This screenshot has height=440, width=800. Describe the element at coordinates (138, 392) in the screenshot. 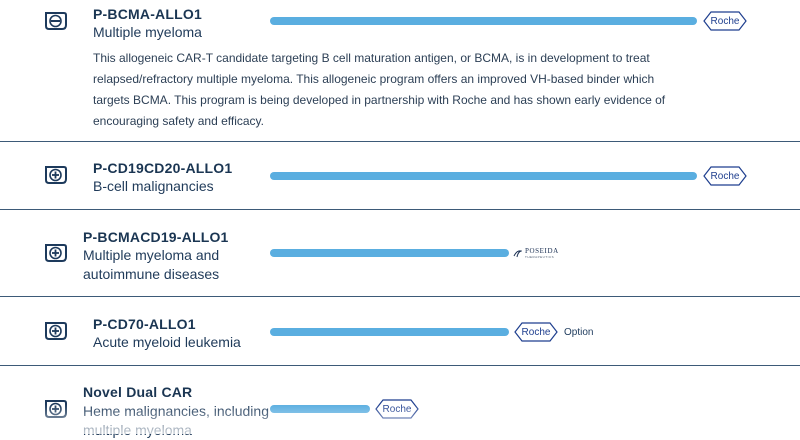

I see `program-title: Novel Dual CAR` at that location.